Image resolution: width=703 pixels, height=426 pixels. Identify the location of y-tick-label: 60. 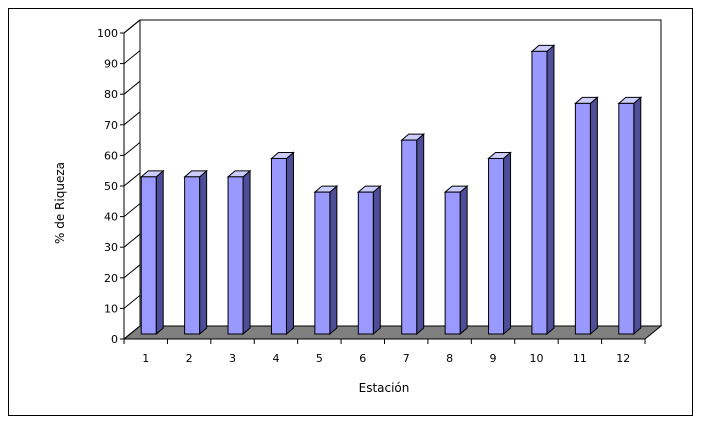
(111, 155).